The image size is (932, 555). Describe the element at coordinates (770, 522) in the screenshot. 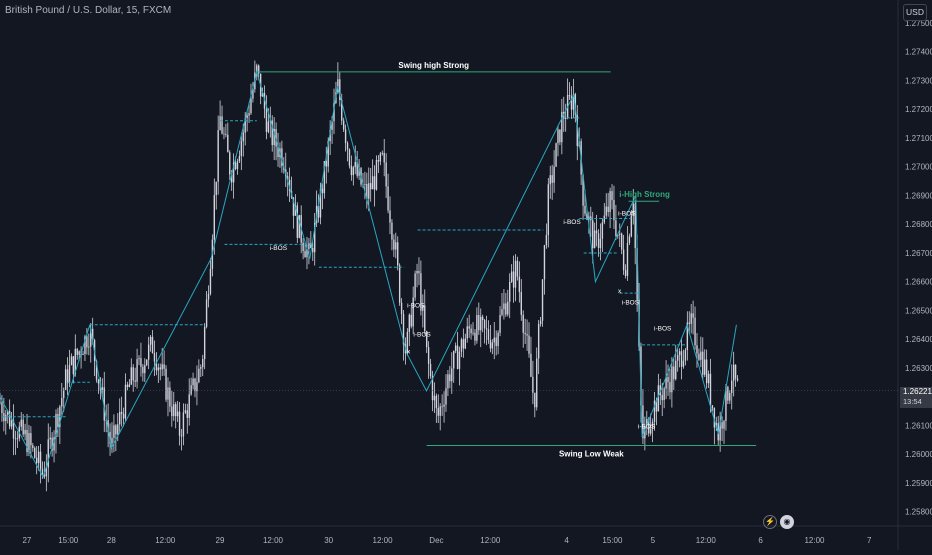

I see `lightning-icon: ⚡` at that location.